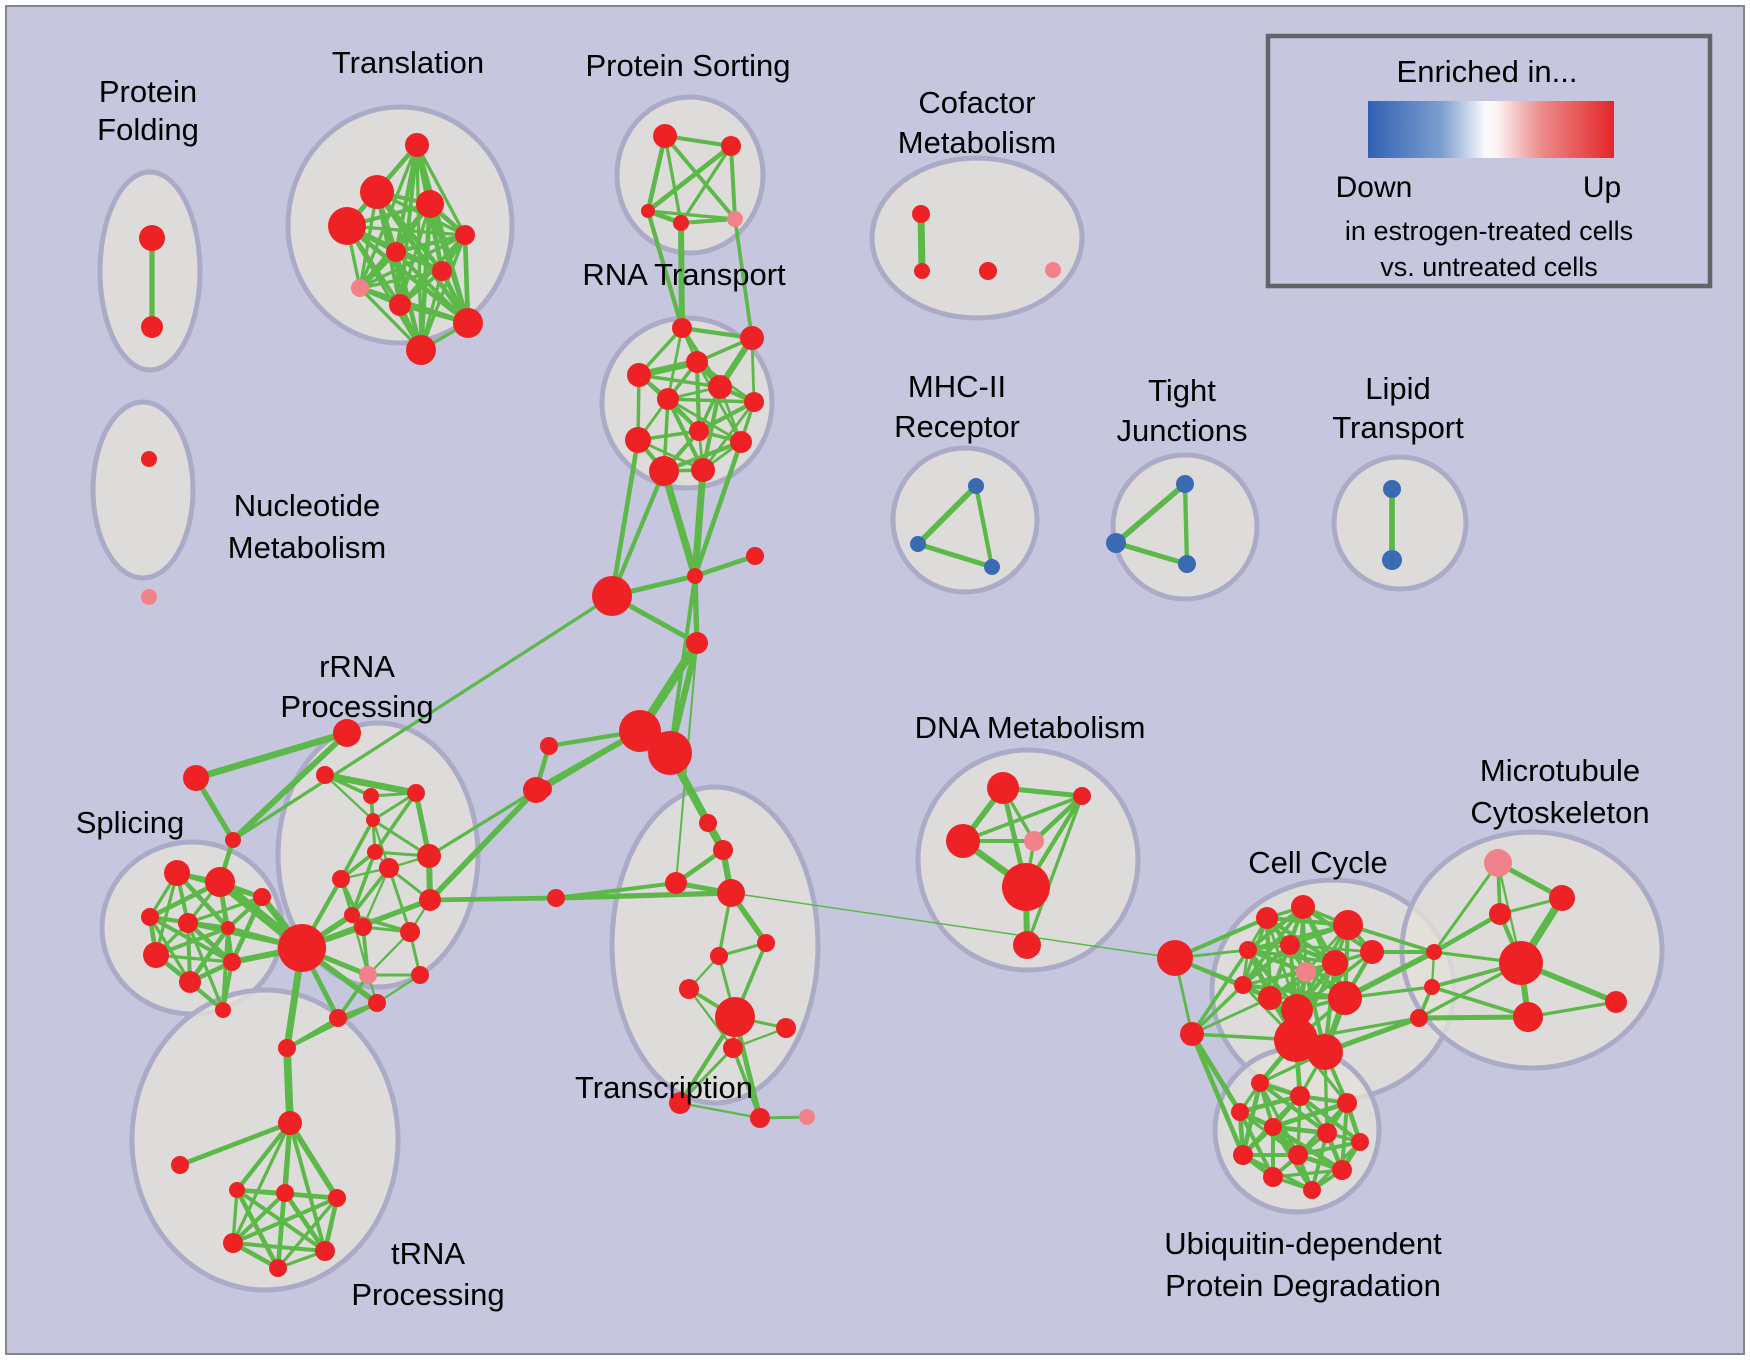 Image resolution: width=1750 pixels, height=1360 pixels. Describe the element at coordinates (396, 252) in the screenshot. I see `node-t6` at that location.